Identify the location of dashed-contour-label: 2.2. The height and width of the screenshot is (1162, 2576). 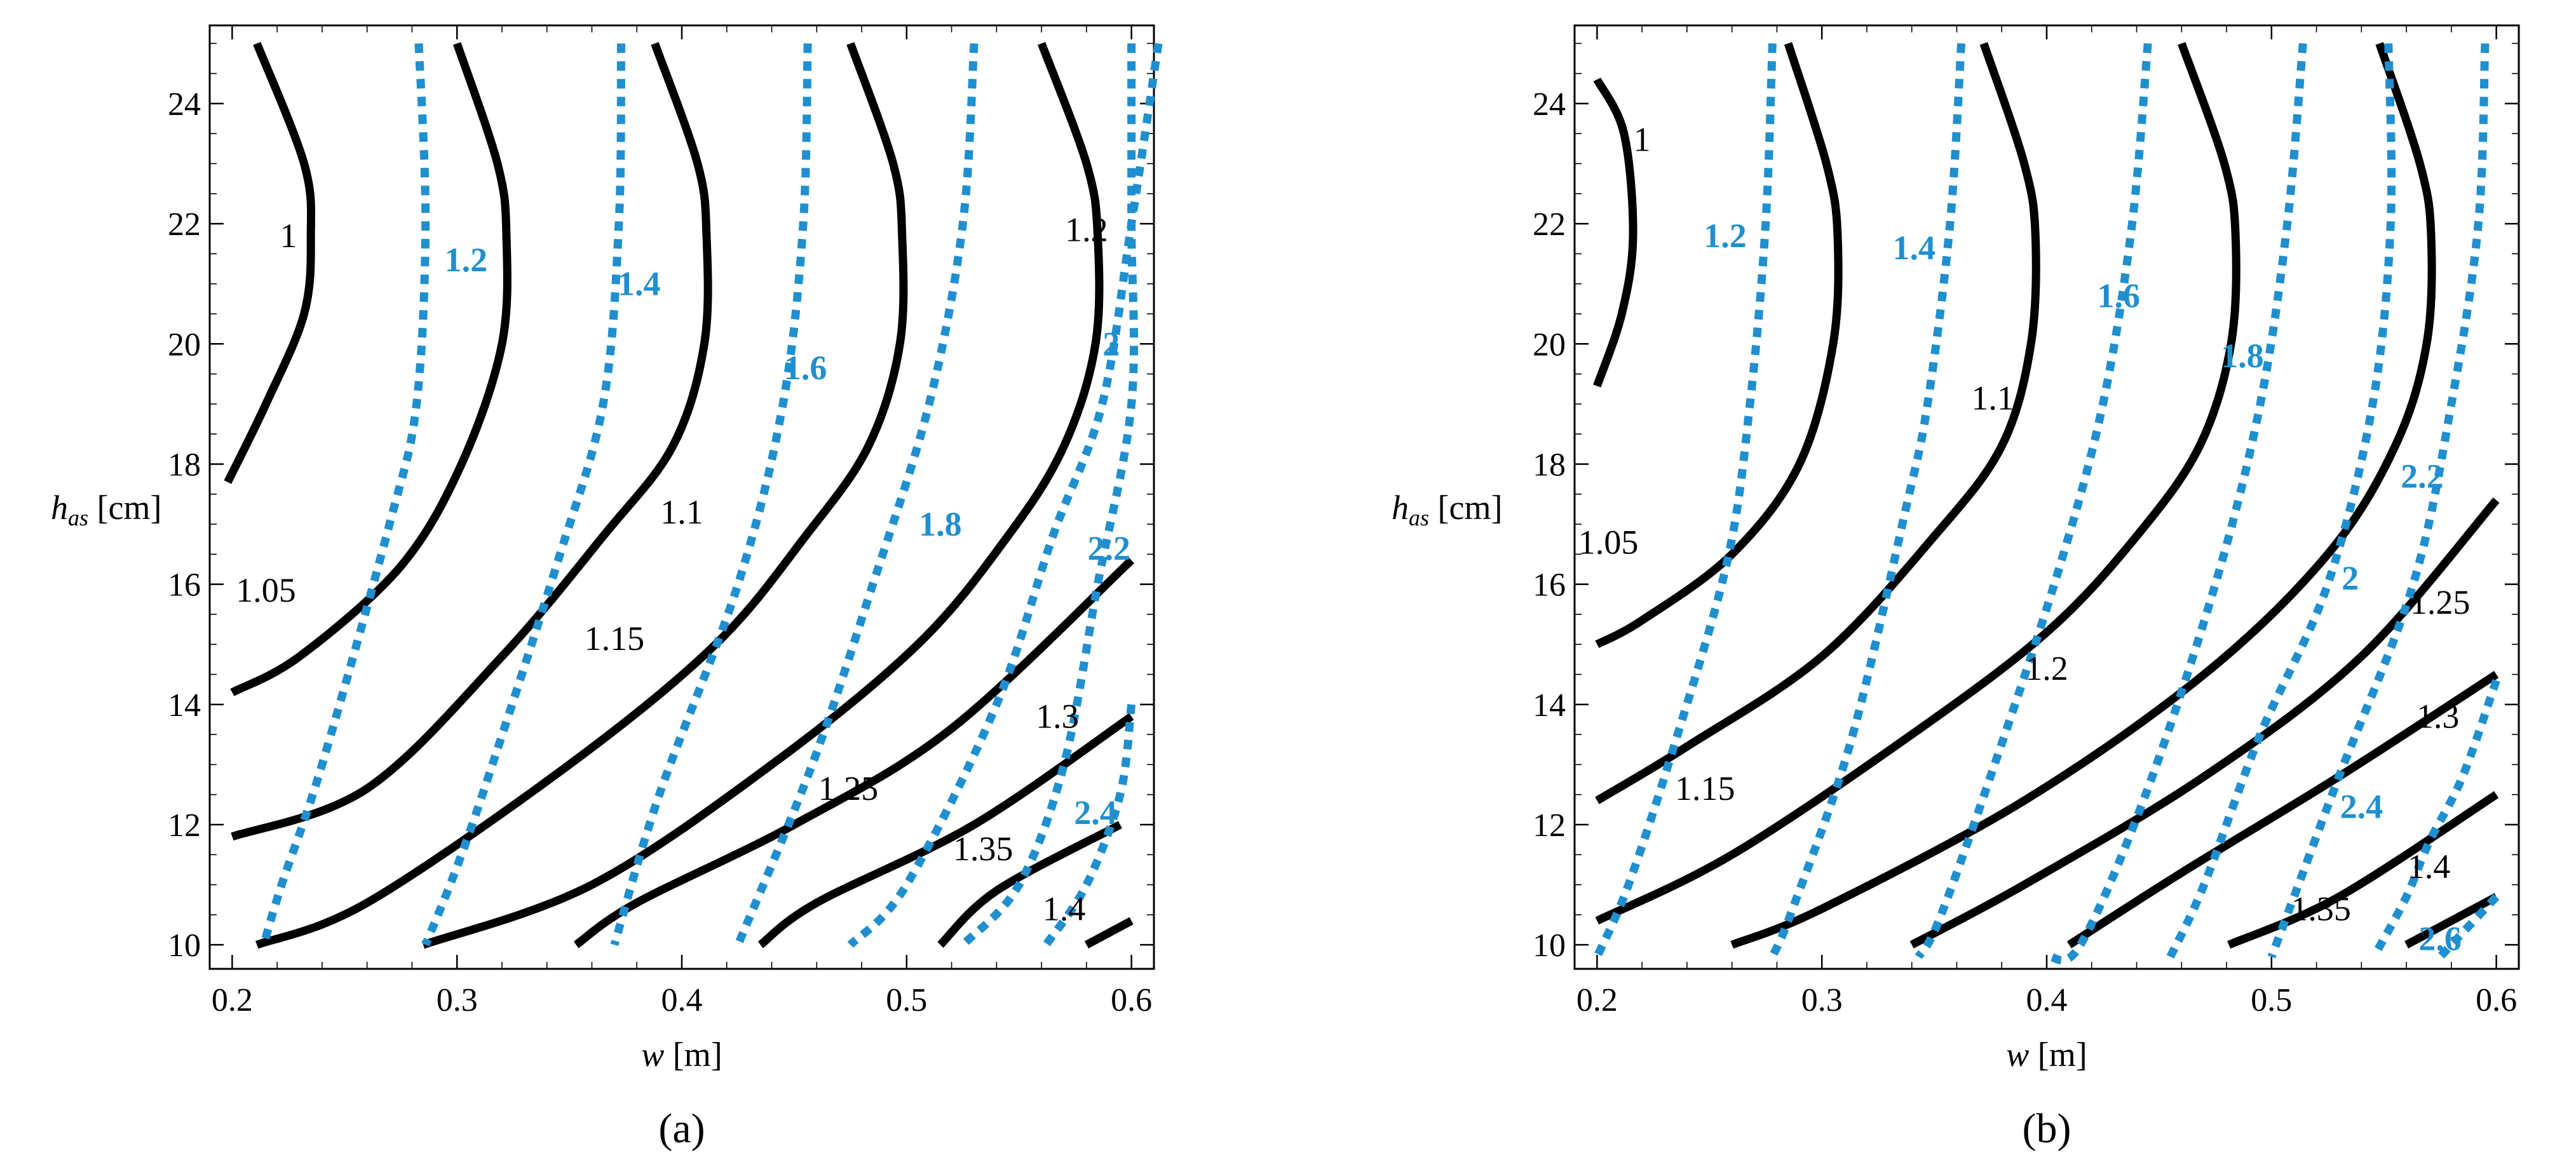
(1108, 548).